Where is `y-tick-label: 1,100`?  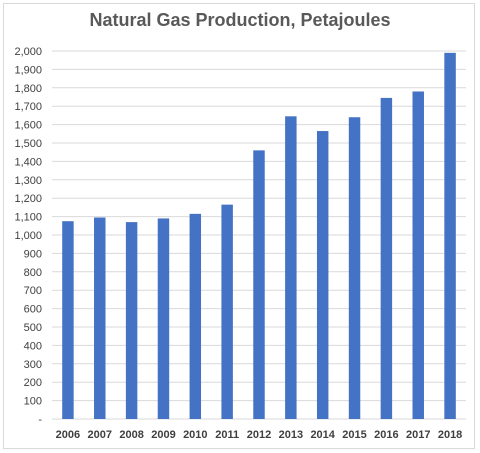 y-tick-label: 1,100 is located at coordinates (28, 218).